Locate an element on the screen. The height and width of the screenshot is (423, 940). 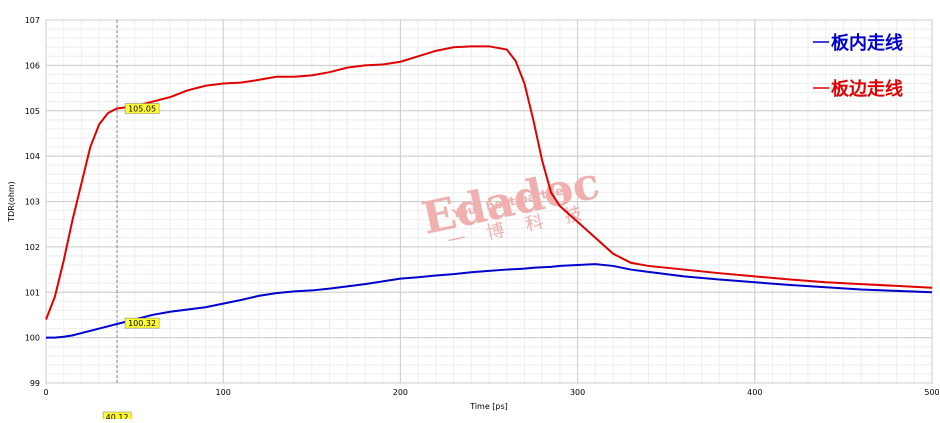
x-tick-label: 0 is located at coordinates (45, 392).